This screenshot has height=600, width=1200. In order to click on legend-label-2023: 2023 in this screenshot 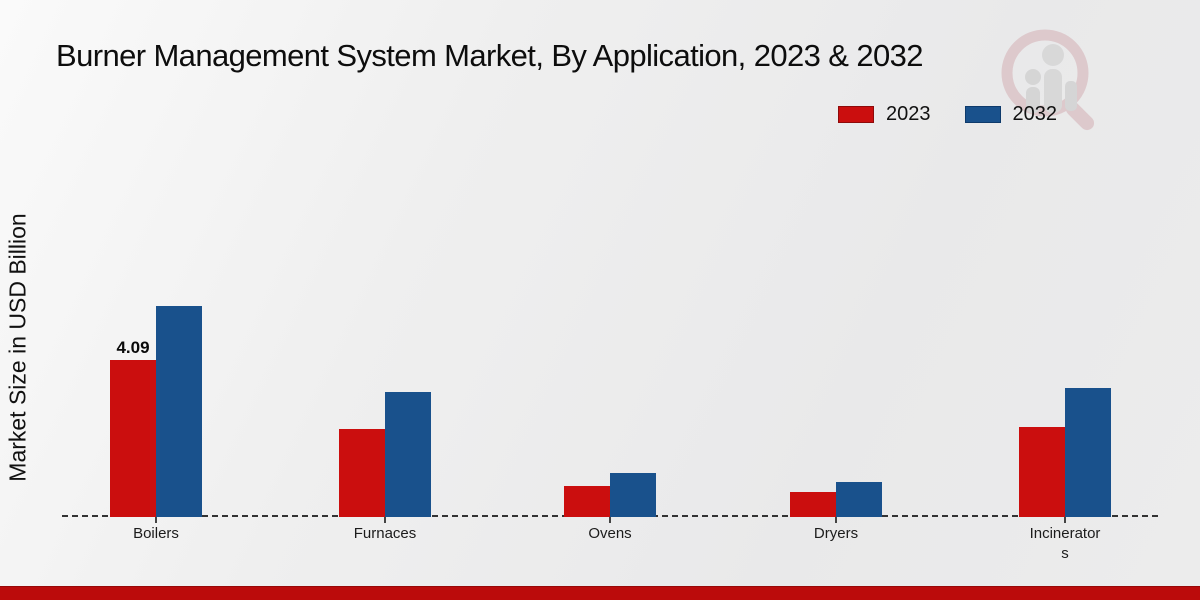, I will do `click(908, 114)`.